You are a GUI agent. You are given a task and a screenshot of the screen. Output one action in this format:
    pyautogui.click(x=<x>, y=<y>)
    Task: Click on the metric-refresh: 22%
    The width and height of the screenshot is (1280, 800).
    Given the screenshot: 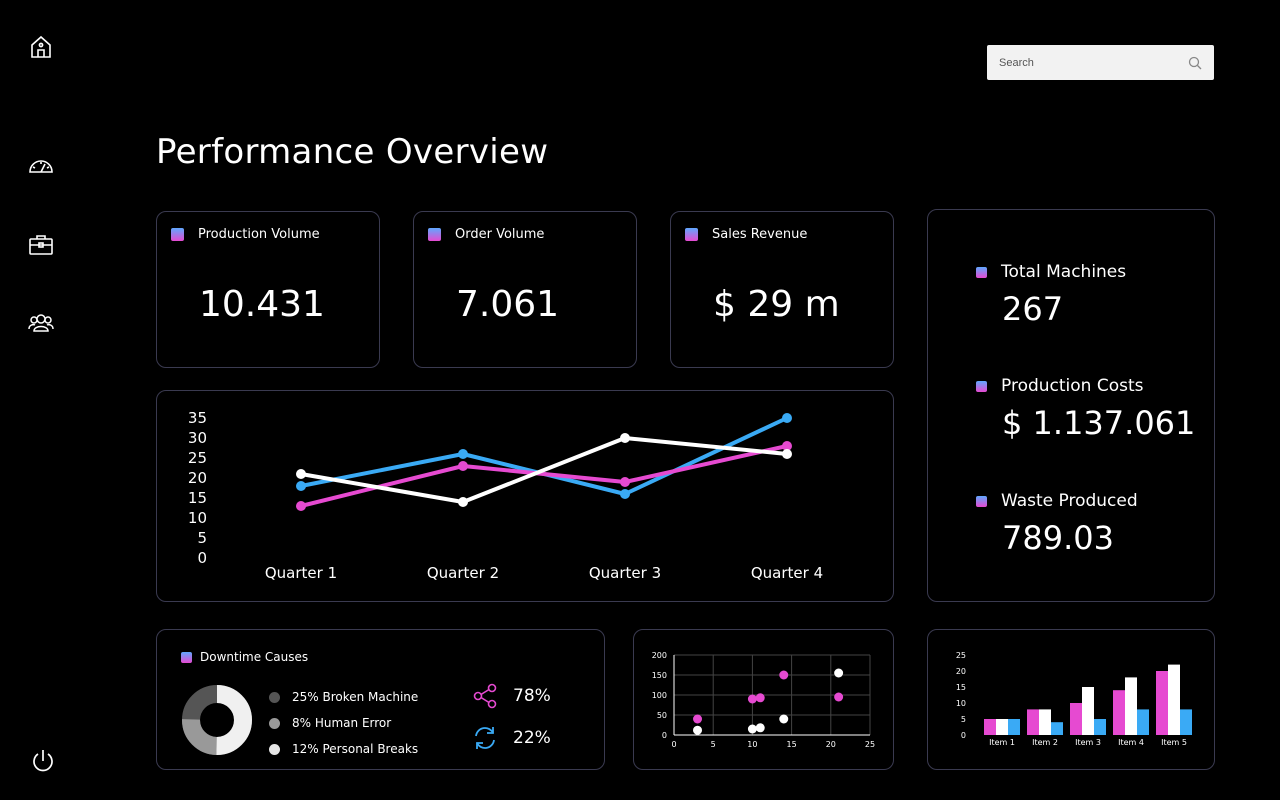 What is the action you would take?
    pyautogui.click(x=511, y=738)
    